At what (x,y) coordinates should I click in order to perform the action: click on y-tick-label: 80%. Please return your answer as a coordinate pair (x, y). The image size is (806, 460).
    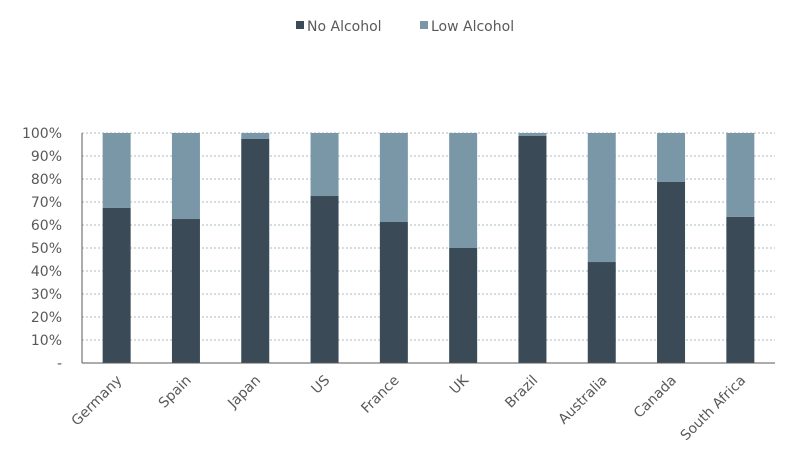
    Looking at the image, I should click on (46, 180).